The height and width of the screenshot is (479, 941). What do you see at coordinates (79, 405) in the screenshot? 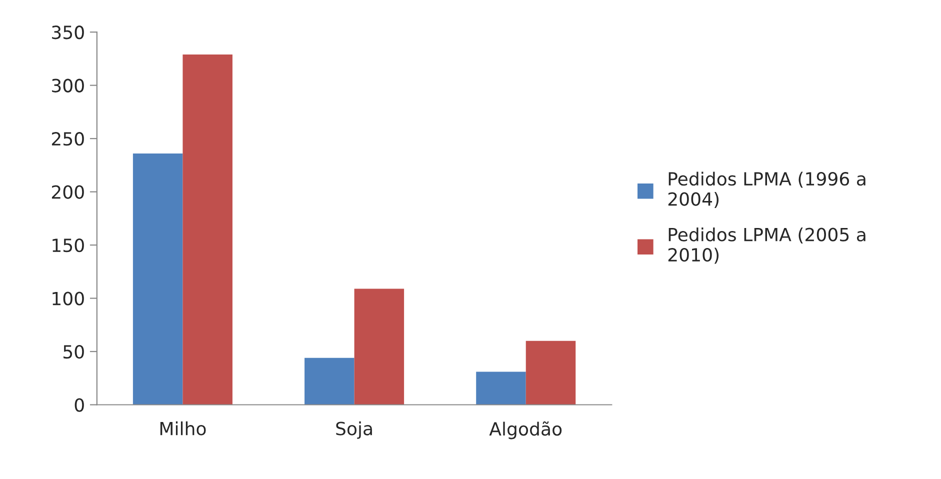
I see `y-tick-label: 0` at bounding box center [79, 405].